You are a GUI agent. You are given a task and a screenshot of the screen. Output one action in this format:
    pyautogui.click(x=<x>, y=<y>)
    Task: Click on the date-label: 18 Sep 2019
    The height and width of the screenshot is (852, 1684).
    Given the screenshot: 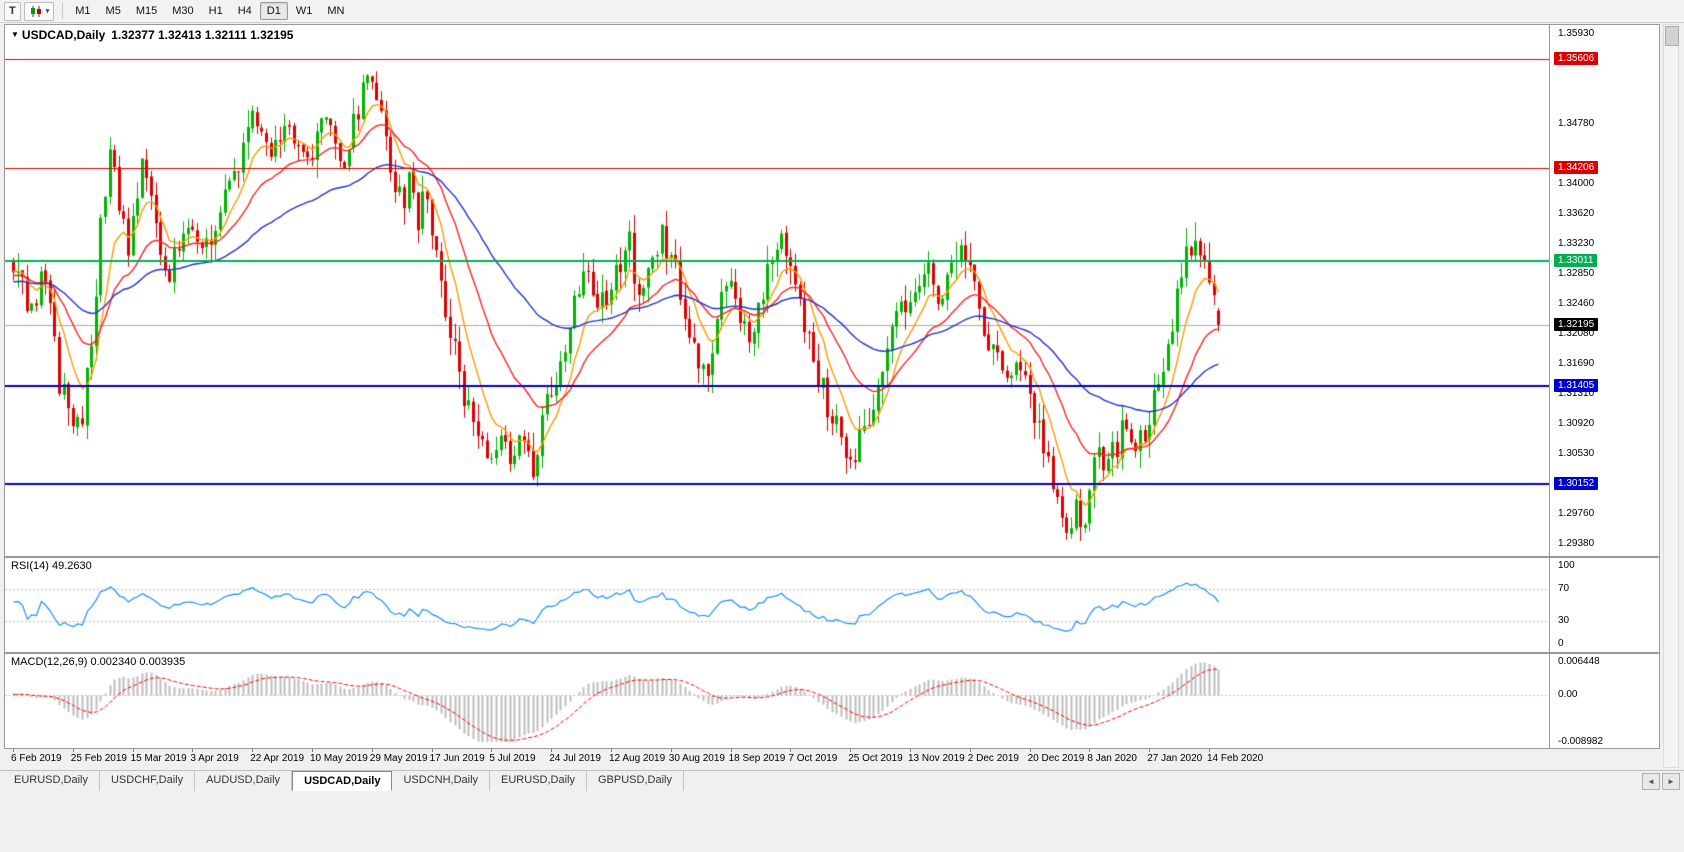 What is the action you would take?
    pyautogui.click(x=757, y=758)
    